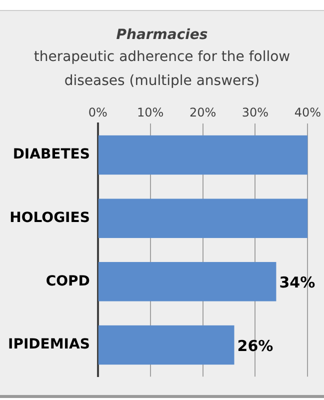  What do you see at coordinates (98, 112) in the screenshot?
I see `x-tick-label: 0%` at bounding box center [98, 112].